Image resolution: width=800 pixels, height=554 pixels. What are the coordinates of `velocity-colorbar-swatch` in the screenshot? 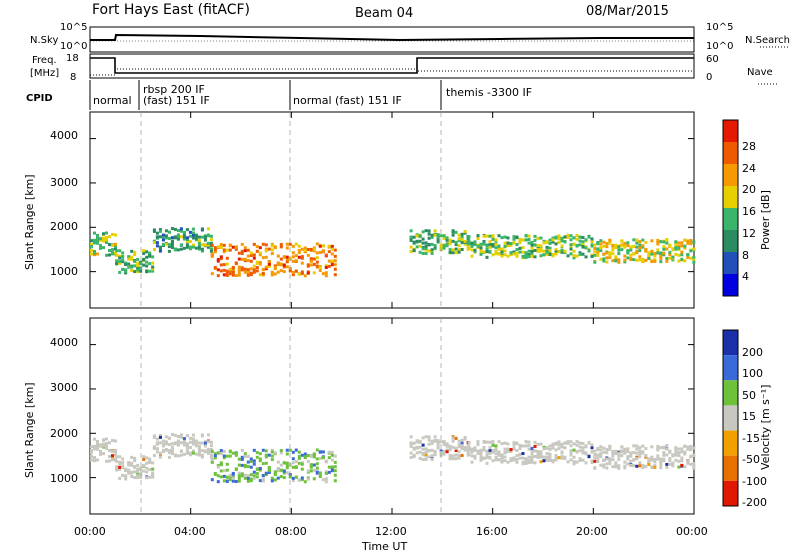 It's located at (730, 418).